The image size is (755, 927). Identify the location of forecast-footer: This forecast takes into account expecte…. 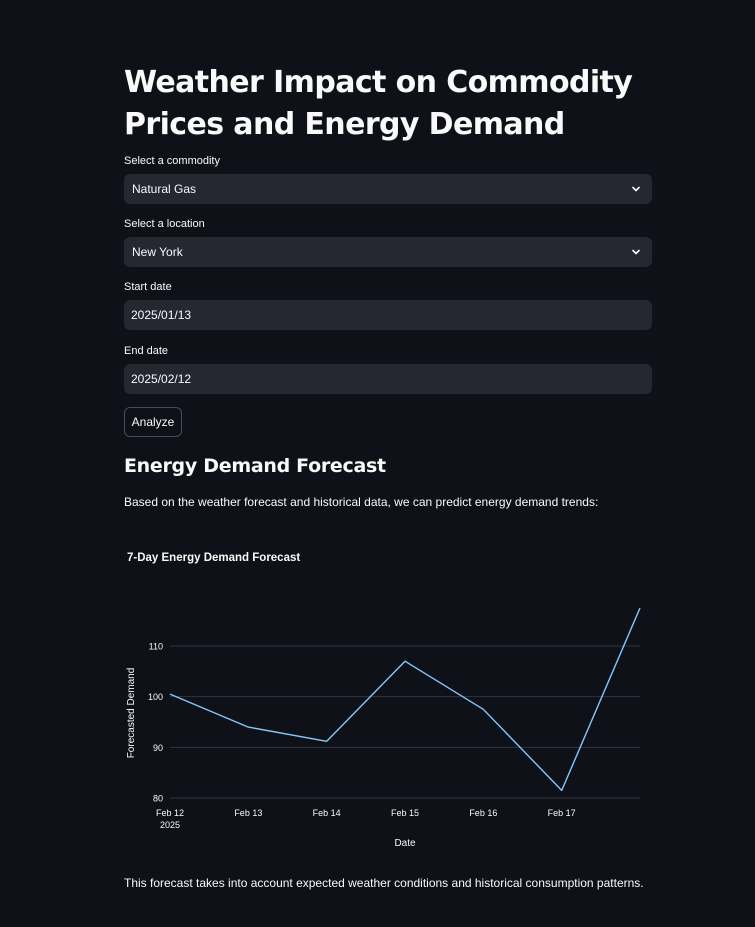
(384, 883).